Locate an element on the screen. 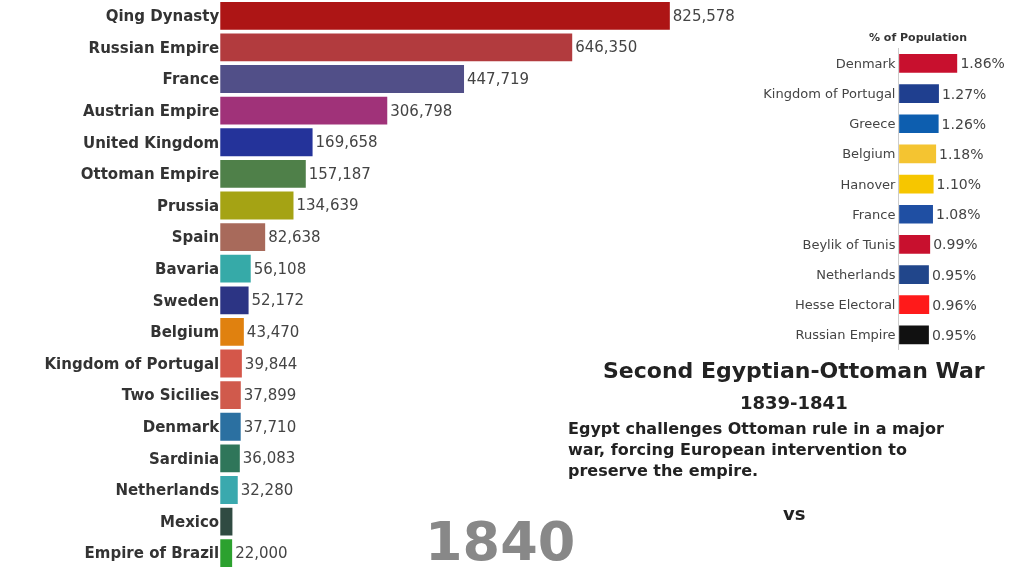 The height and width of the screenshot is (569, 1024). y-tick-label: Empire of Brazil is located at coordinates (152, 553).